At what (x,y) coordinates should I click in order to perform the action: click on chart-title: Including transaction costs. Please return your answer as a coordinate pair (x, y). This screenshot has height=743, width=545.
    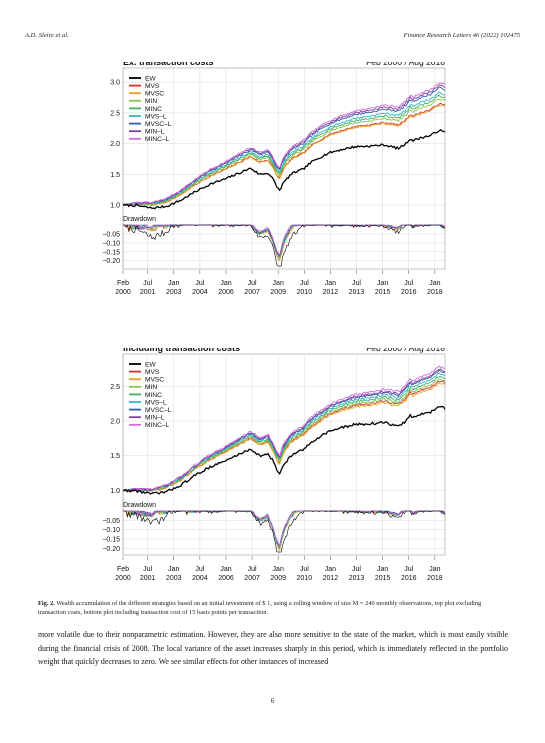
    Looking at the image, I should click on (181, 350).